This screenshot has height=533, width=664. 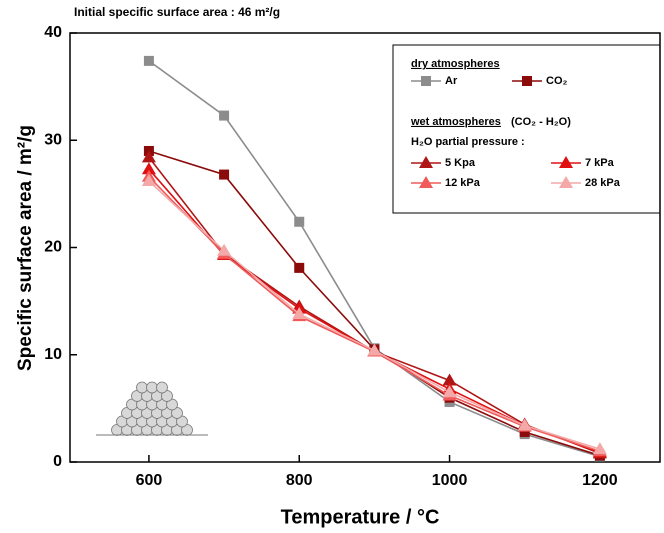 What do you see at coordinates (600, 480) in the screenshot?
I see `x-tick-label: 1200` at bounding box center [600, 480].